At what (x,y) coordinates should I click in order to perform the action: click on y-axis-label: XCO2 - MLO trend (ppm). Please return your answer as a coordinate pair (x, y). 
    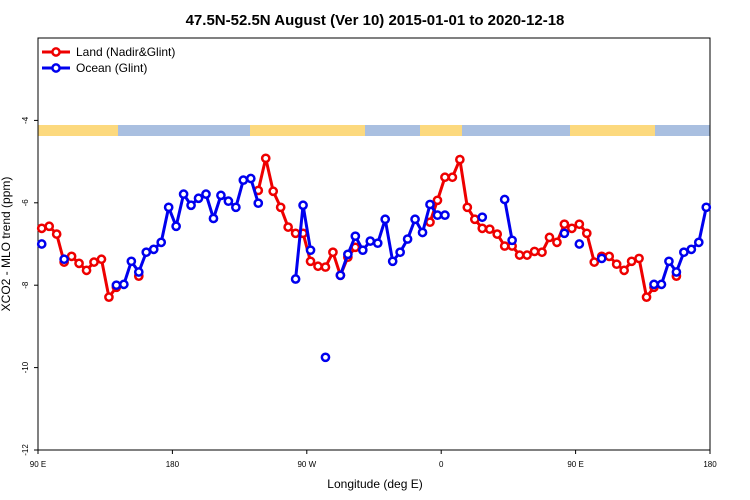
    Looking at the image, I should click on (6, 244).